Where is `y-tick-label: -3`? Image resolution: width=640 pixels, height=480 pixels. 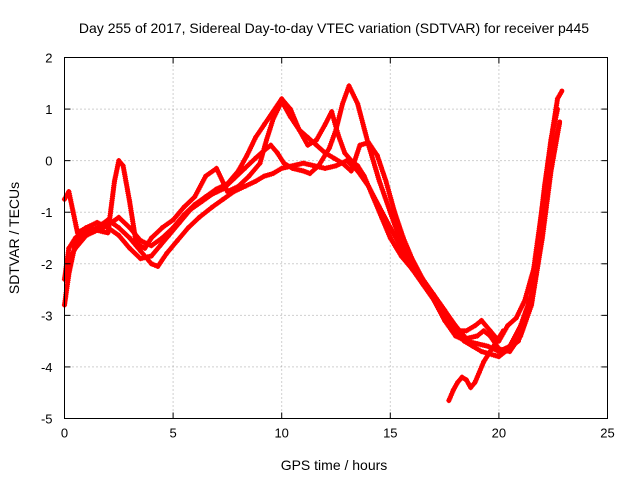 y-tick-label: -3 is located at coordinates (47, 315).